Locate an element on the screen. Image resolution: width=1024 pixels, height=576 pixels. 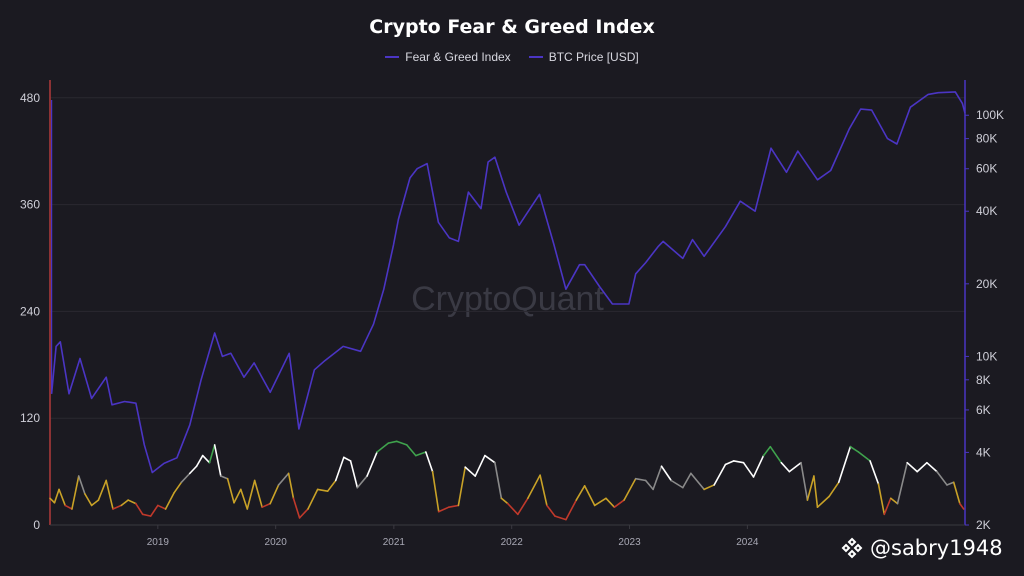
legend-item-fear-greed: Fear & Greed Index is located at coordinates (448, 57).